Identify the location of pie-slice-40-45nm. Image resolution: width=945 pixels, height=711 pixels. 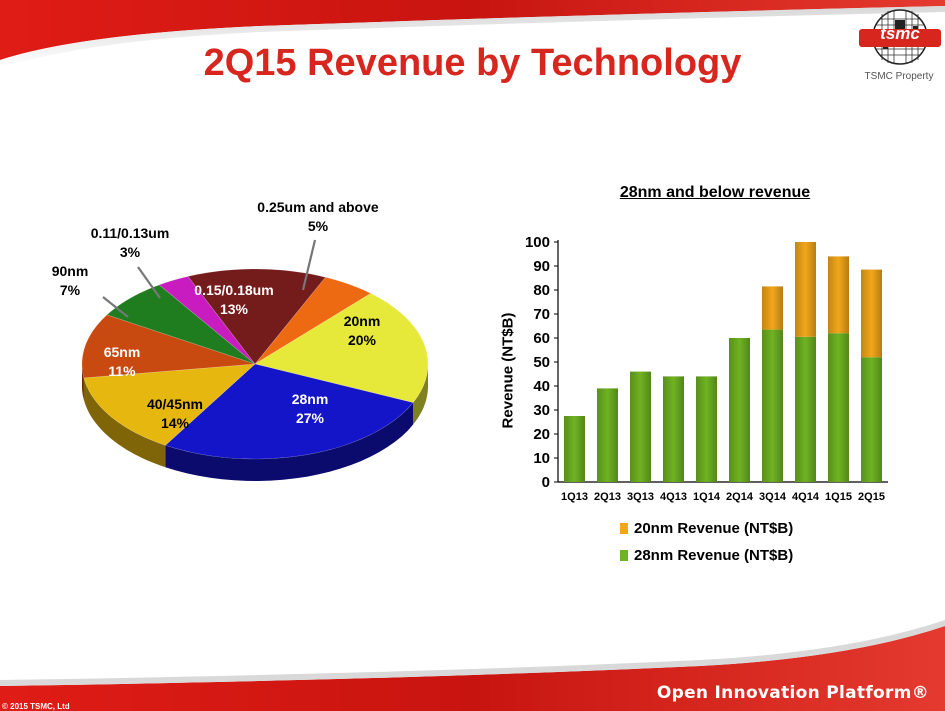
(169, 404).